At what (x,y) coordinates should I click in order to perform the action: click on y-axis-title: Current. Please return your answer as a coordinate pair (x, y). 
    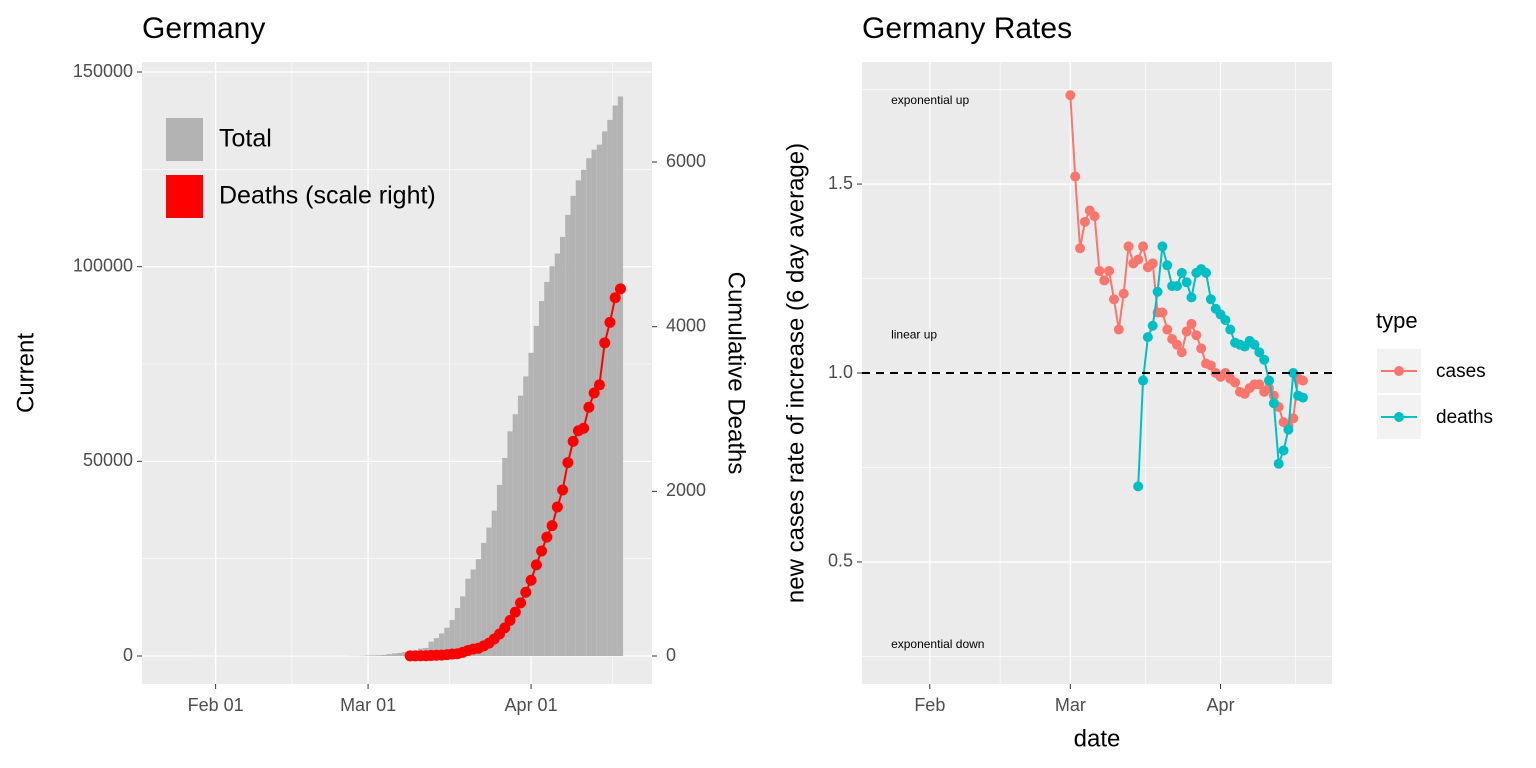
    Looking at the image, I should click on (25, 373).